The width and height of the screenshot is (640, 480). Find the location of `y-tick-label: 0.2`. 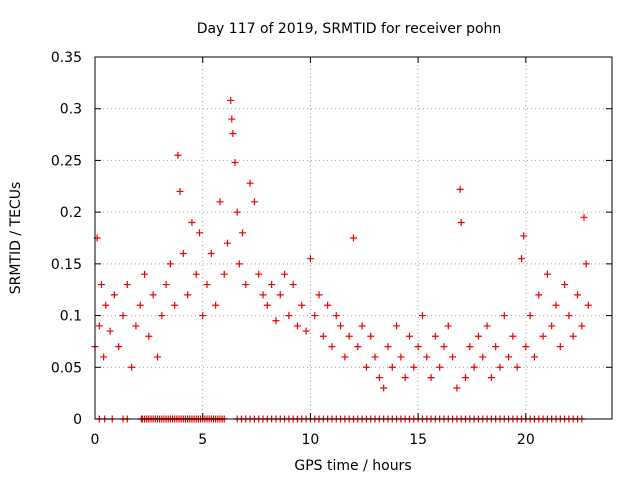

y-tick-label: 0.2 is located at coordinates (71, 213).